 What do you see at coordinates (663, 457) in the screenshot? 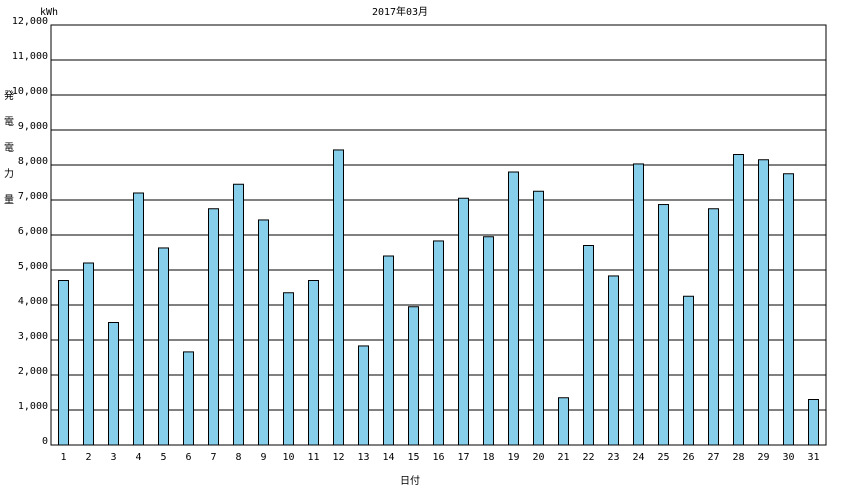
I see `x-tick-label: 25` at bounding box center [663, 457].